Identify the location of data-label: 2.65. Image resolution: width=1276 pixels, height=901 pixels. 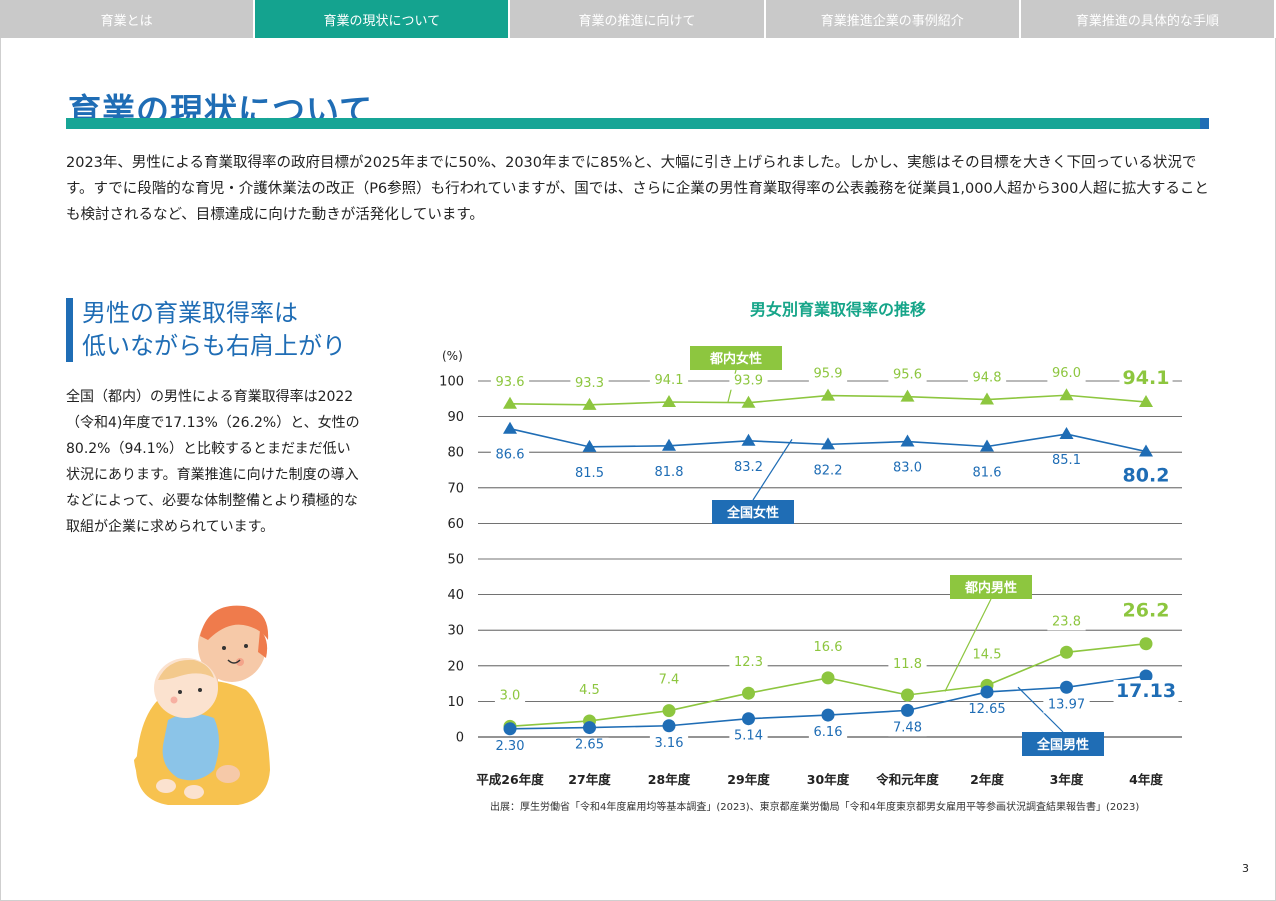
(589, 745).